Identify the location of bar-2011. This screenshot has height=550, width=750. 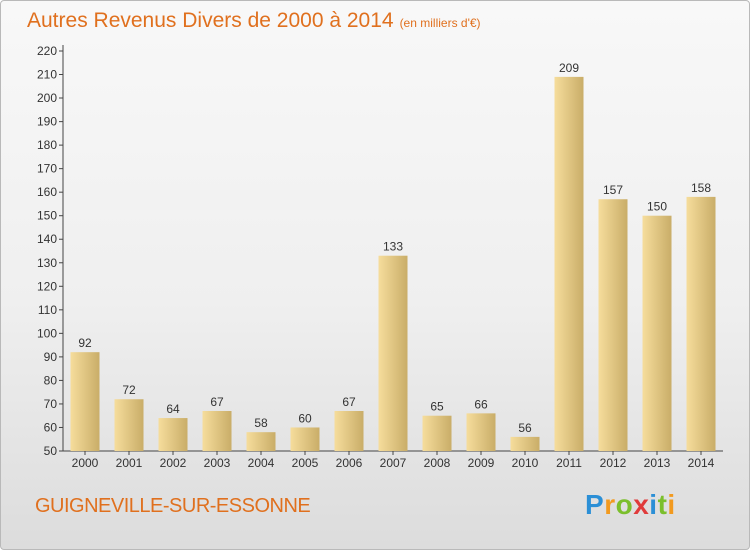
(569, 263).